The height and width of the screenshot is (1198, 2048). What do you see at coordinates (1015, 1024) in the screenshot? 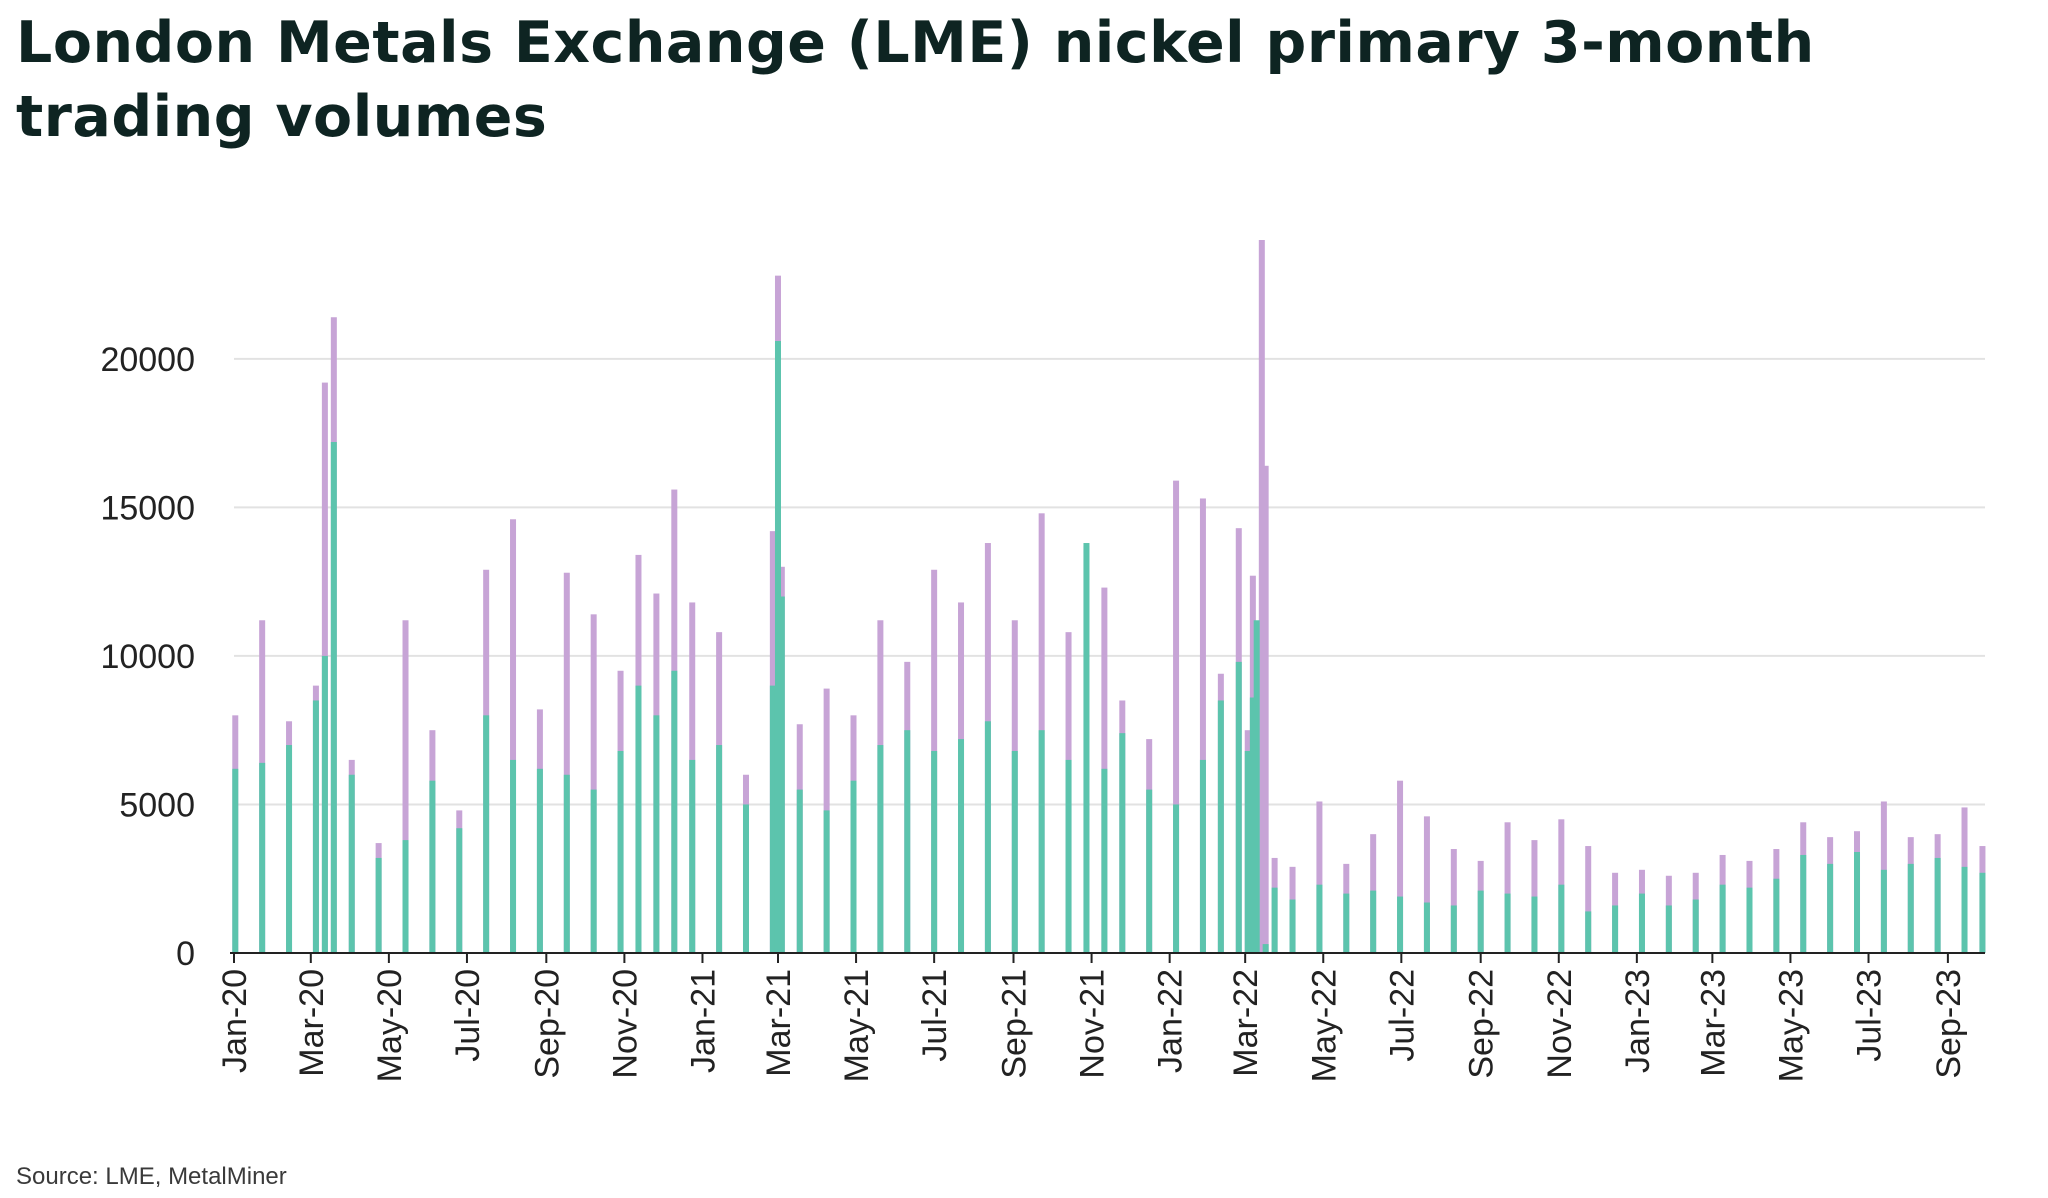
I see `x-tick-label: Sep-21` at bounding box center [1015, 1024].